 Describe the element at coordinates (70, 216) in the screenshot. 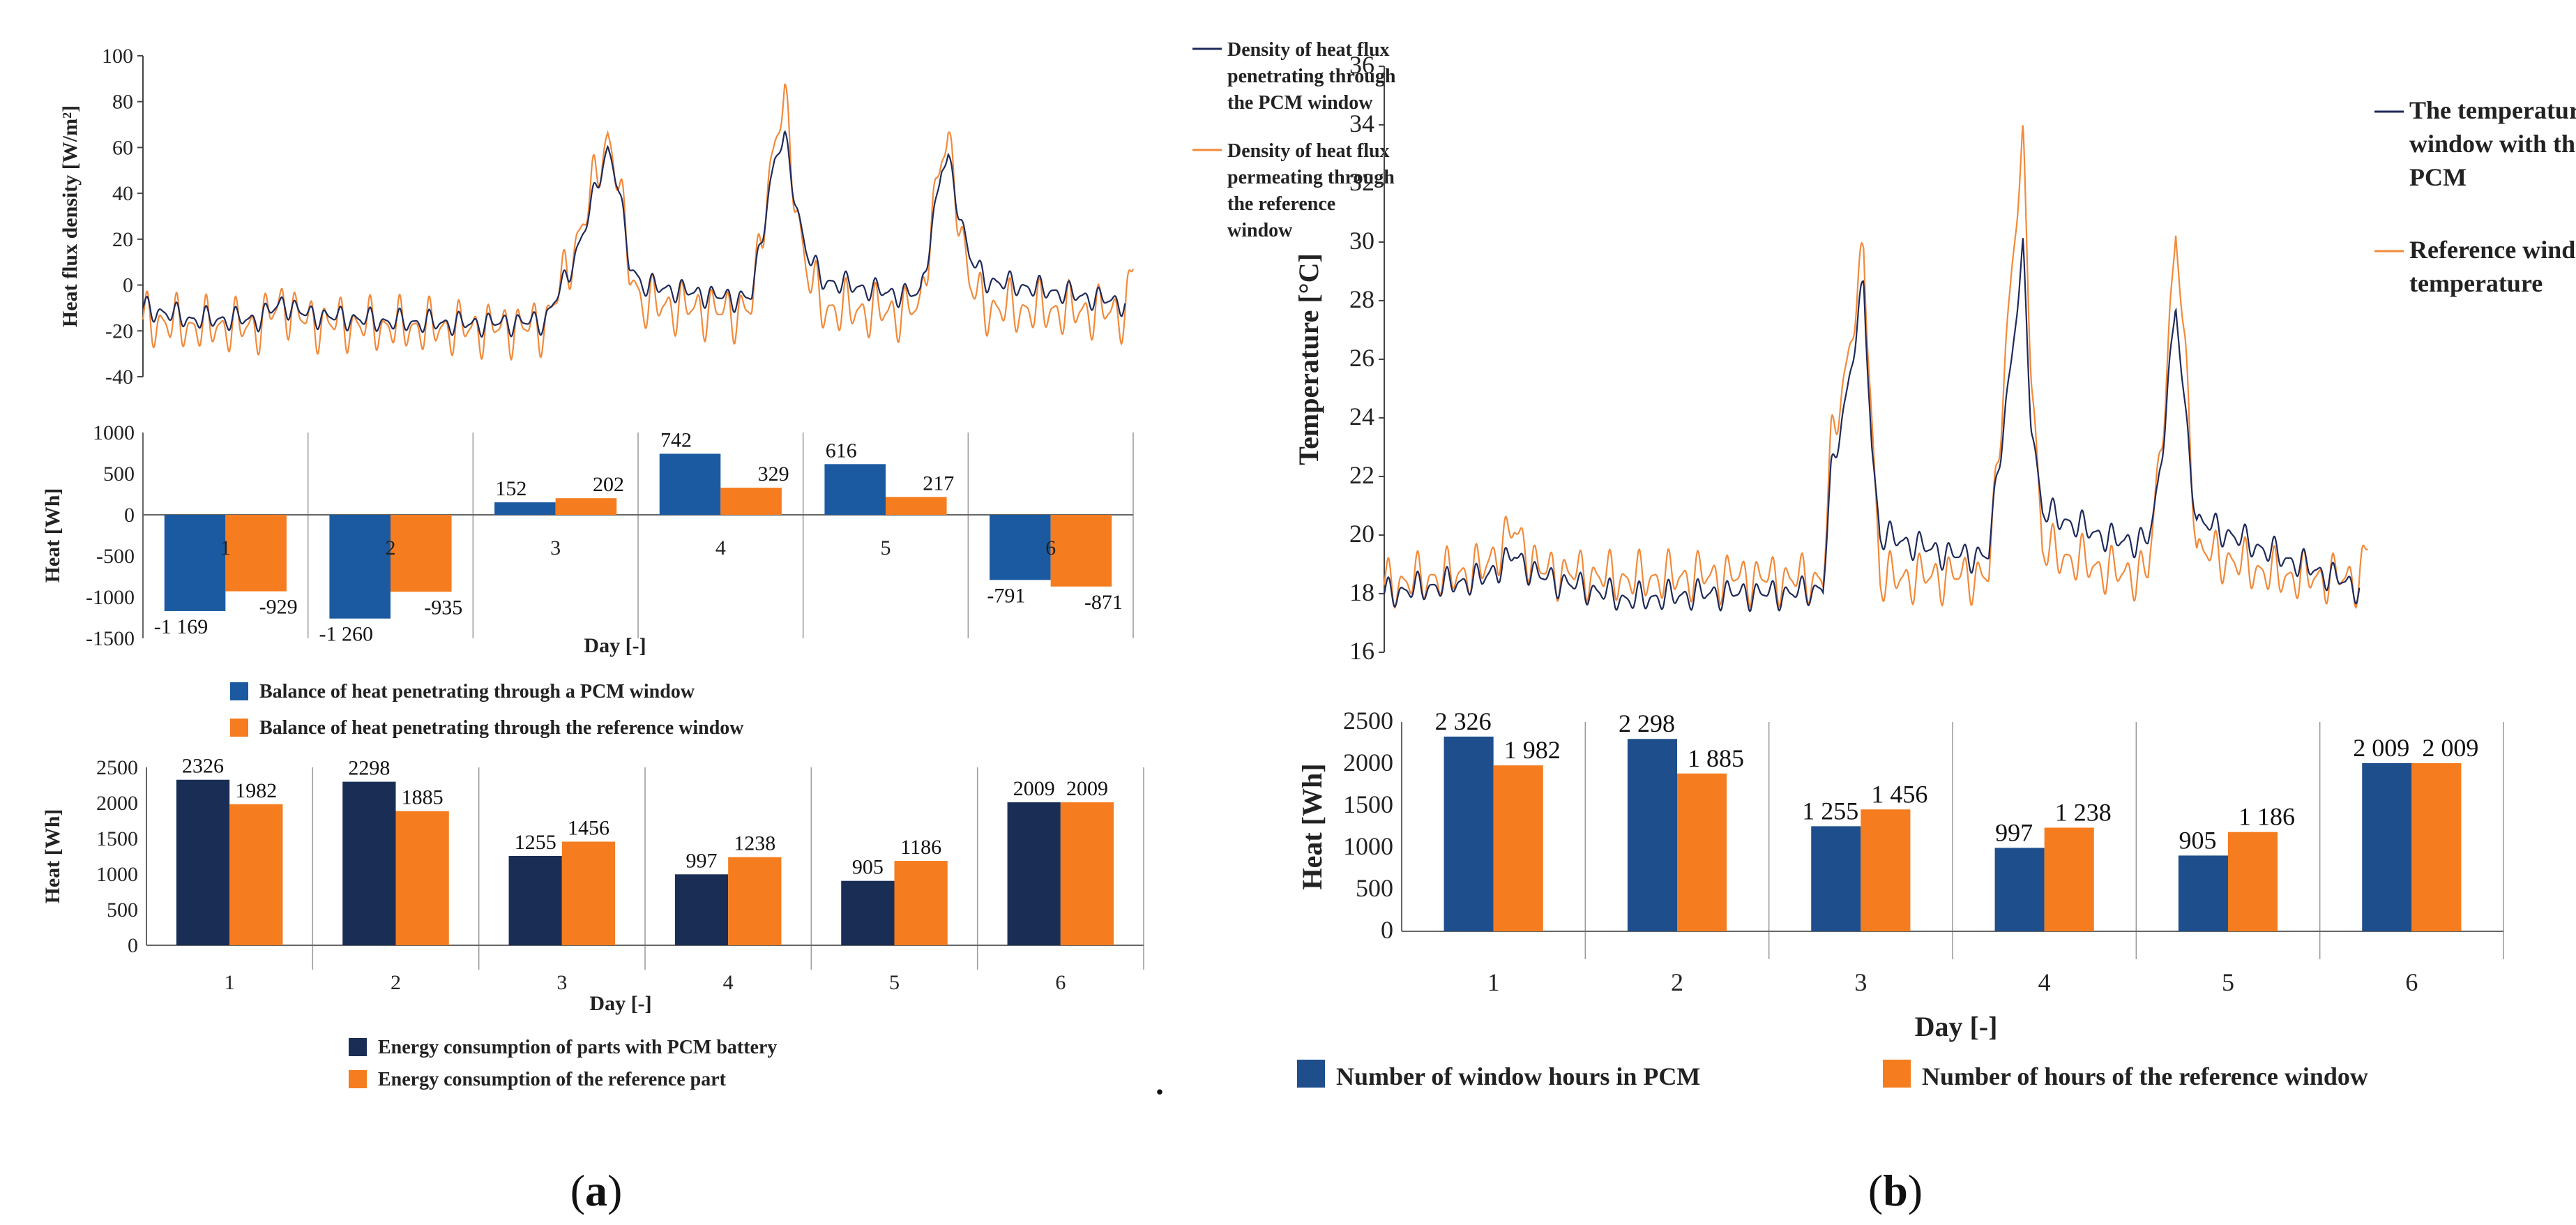

I see `y-axis-label: Heat flux density [W/m²]` at that location.